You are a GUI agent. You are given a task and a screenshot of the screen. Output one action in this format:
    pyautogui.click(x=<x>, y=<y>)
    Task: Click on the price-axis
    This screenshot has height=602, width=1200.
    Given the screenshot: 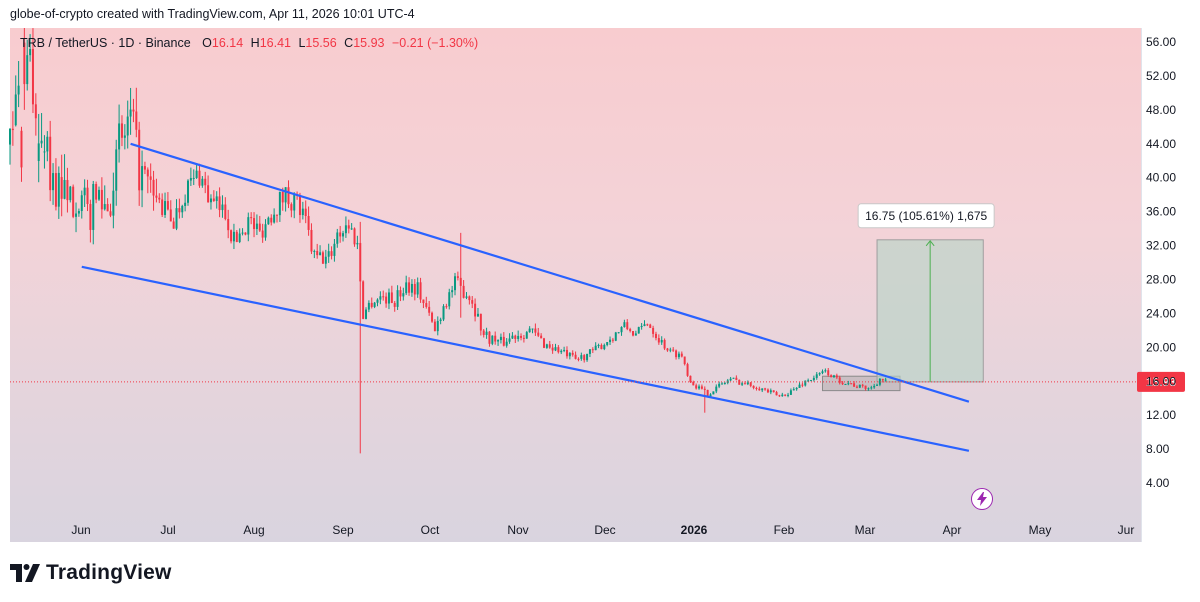 What is the action you would take?
    pyautogui.click(x=1170, y=285)
    